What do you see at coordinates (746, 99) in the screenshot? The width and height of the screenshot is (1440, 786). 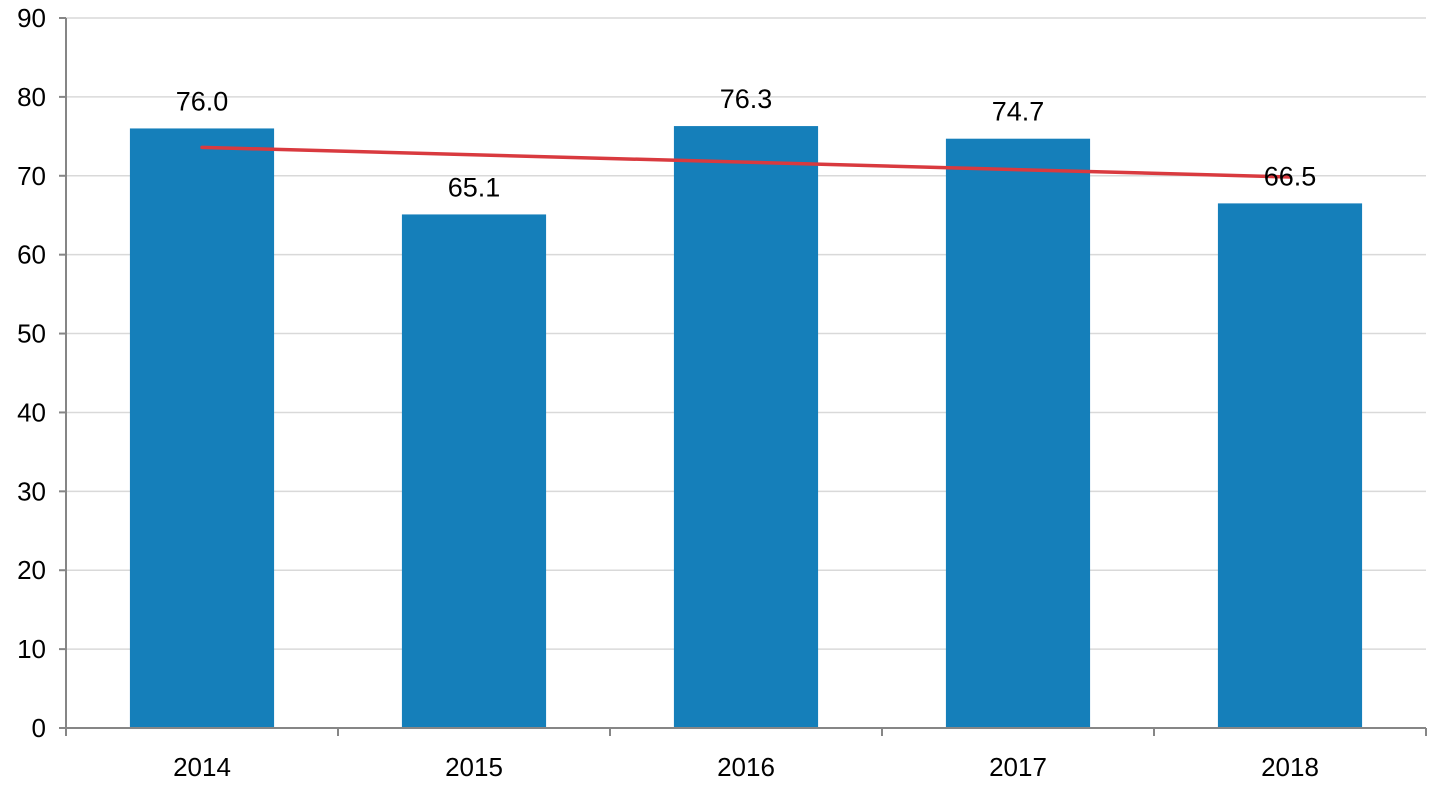 I see `data-label: 76.3` at bounding box center [746, 99].